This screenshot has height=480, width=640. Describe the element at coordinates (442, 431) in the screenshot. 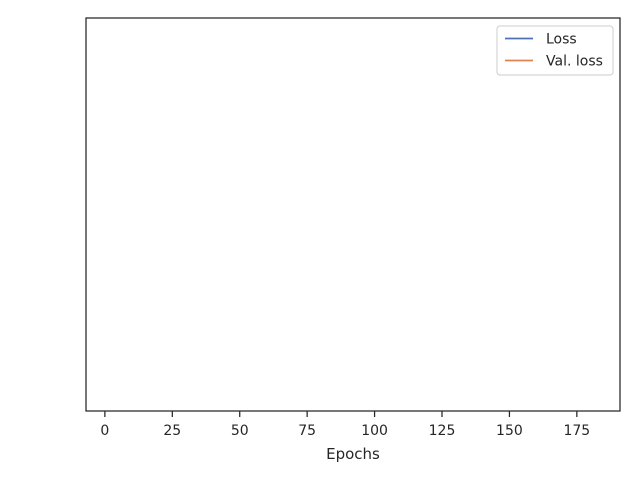

I see `x-tick-label: 125` at that location.